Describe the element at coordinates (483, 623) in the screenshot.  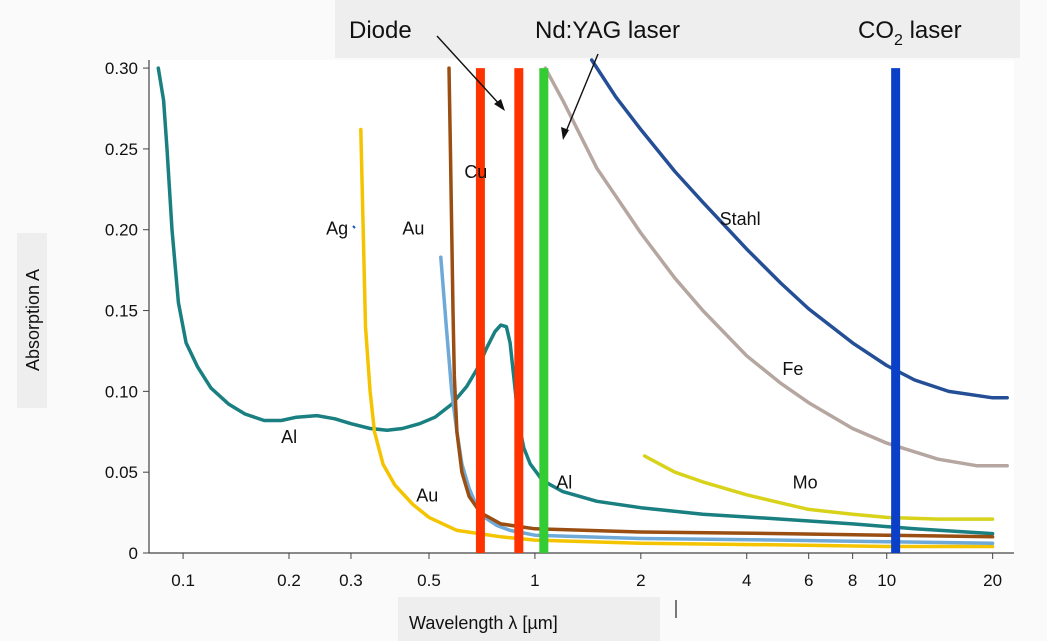
I see `x-axis-title: Wavelength λ [µm]` at that location.